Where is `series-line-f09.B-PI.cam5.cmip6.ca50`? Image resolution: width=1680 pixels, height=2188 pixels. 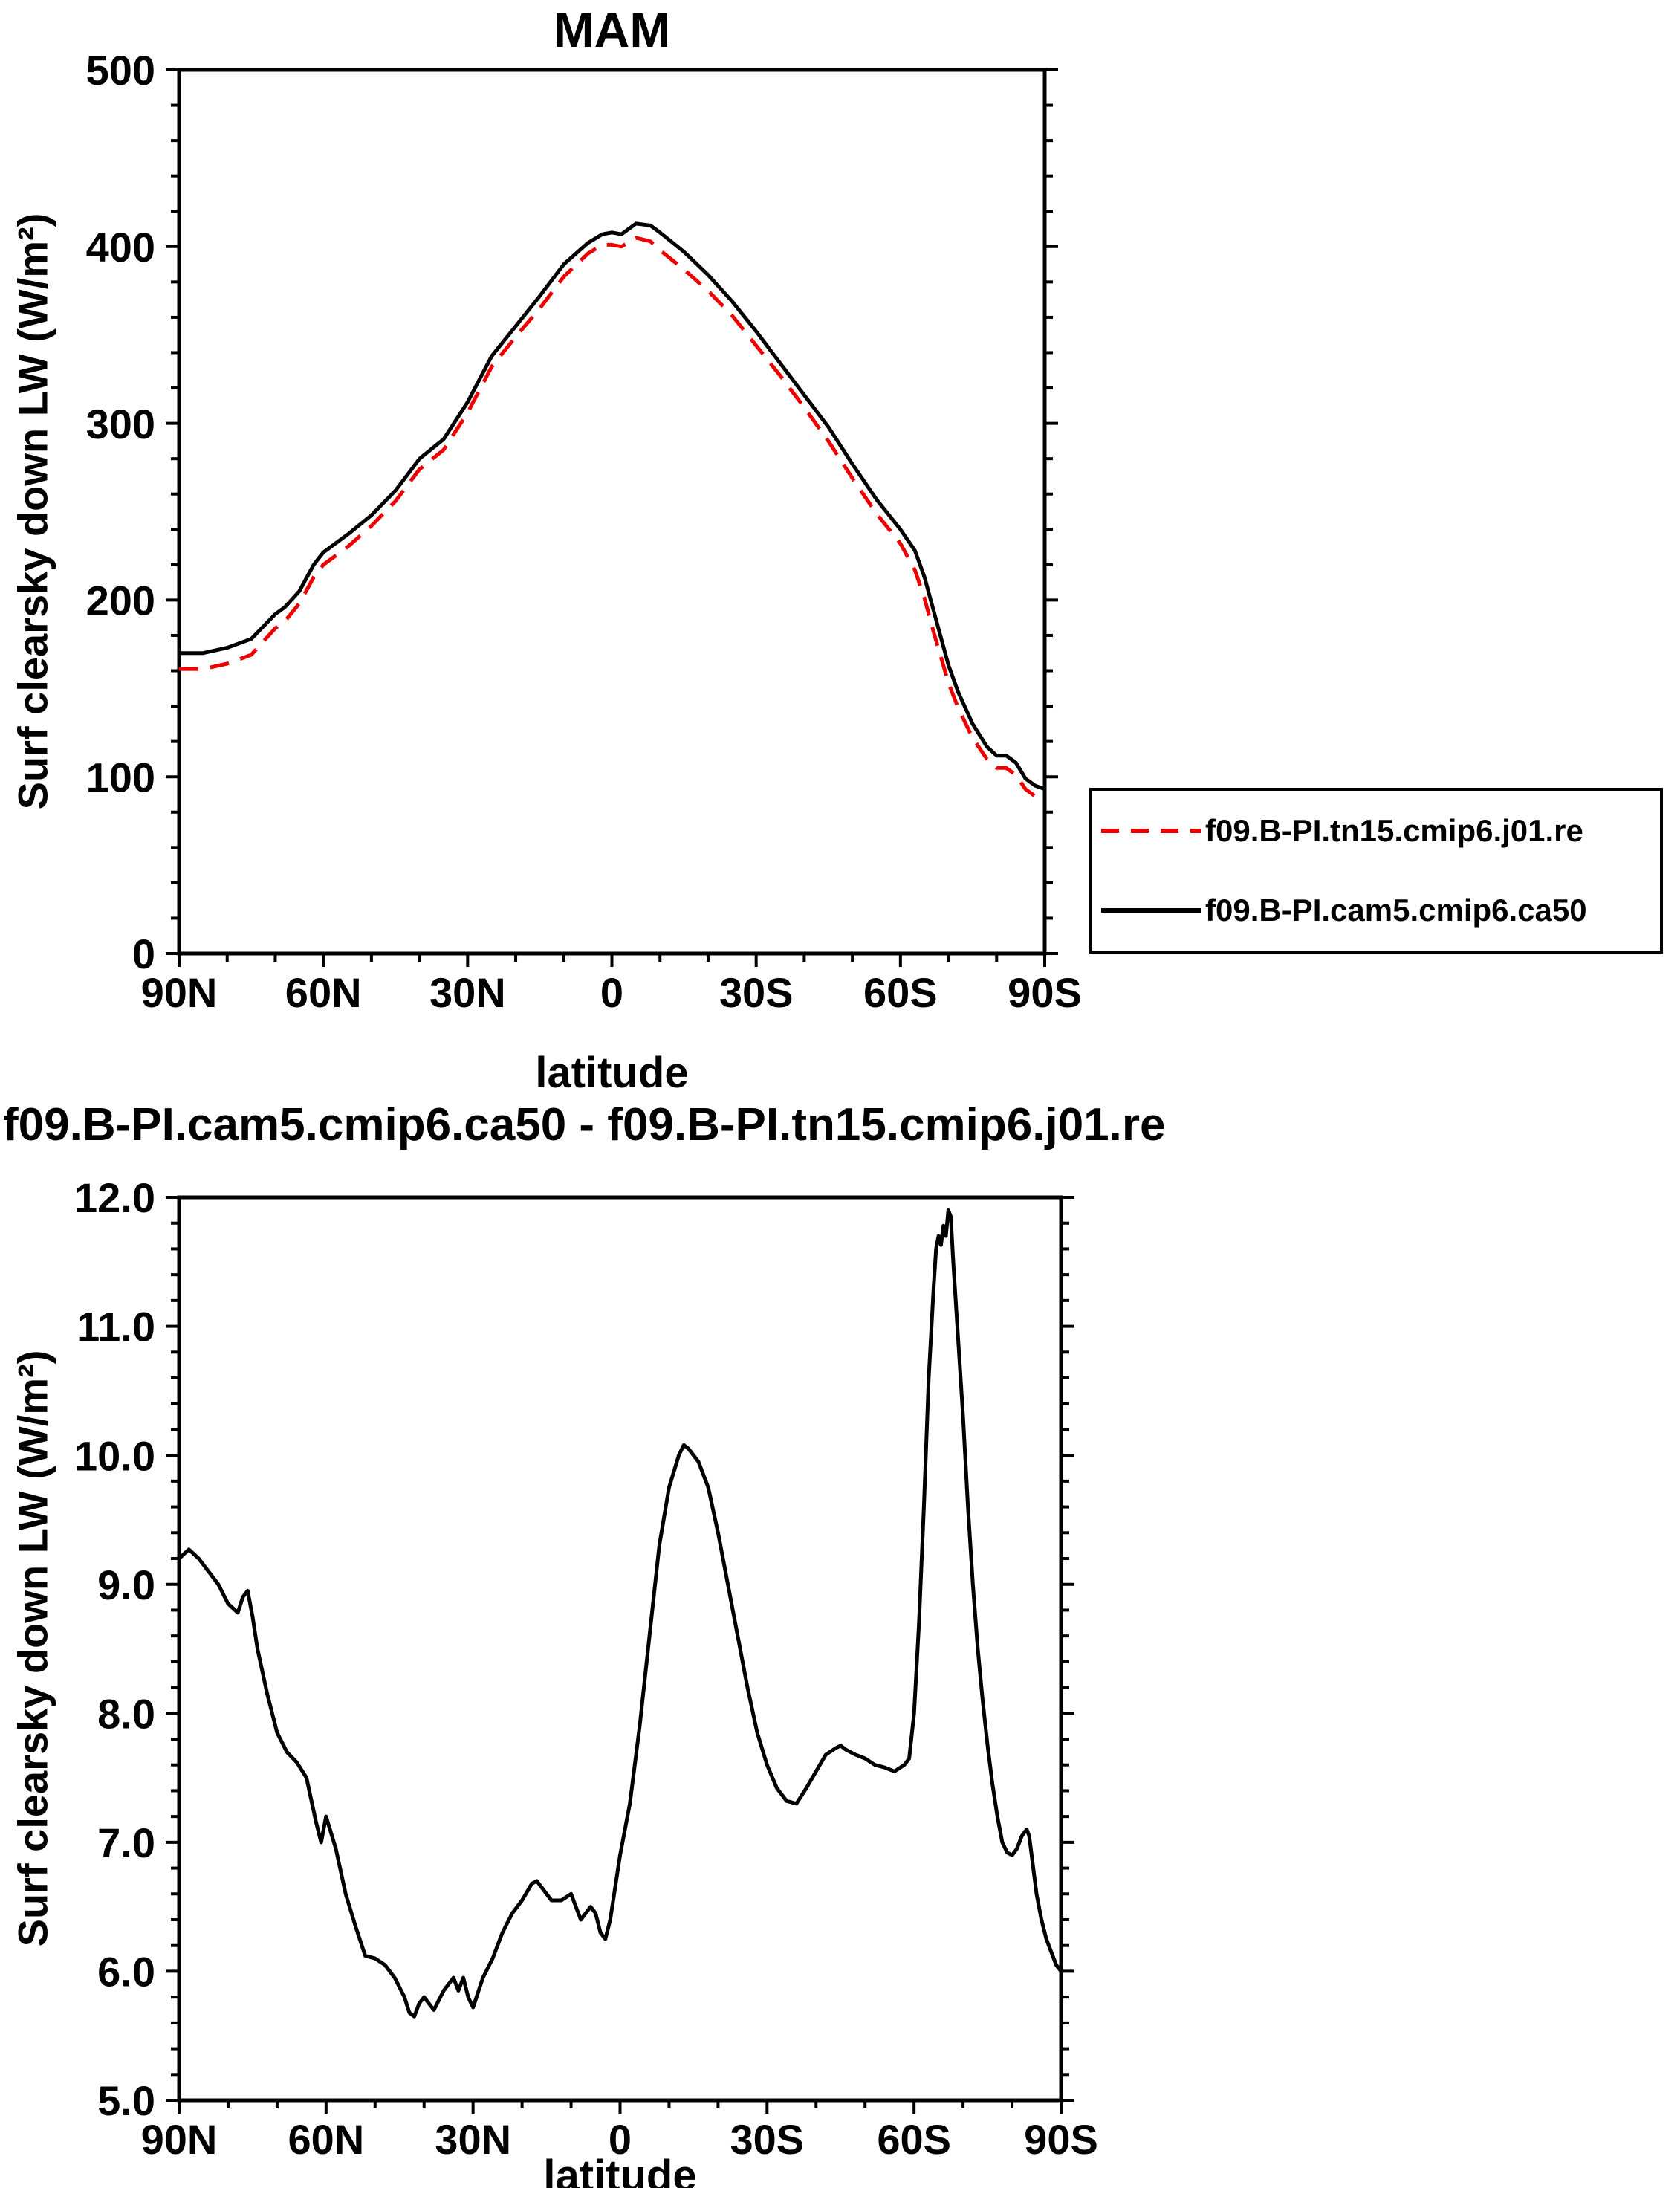 series-line-f09.B-PI.cam5.cmip6.ca50 is located at coordinates (612, 507).